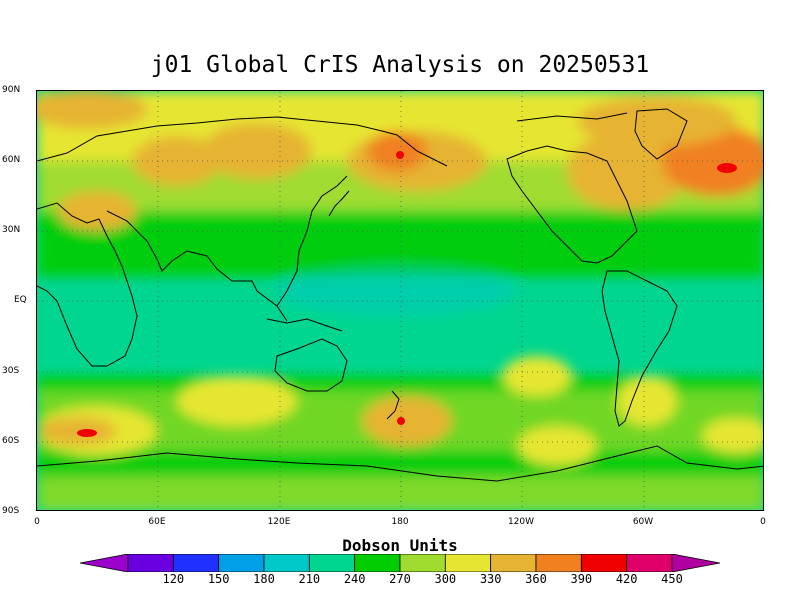 This screenshot has width=800, height=600. Describe the element at coordinates (279, 522) in the screenshot. I see `lon-label-120e: 120E` at that location.